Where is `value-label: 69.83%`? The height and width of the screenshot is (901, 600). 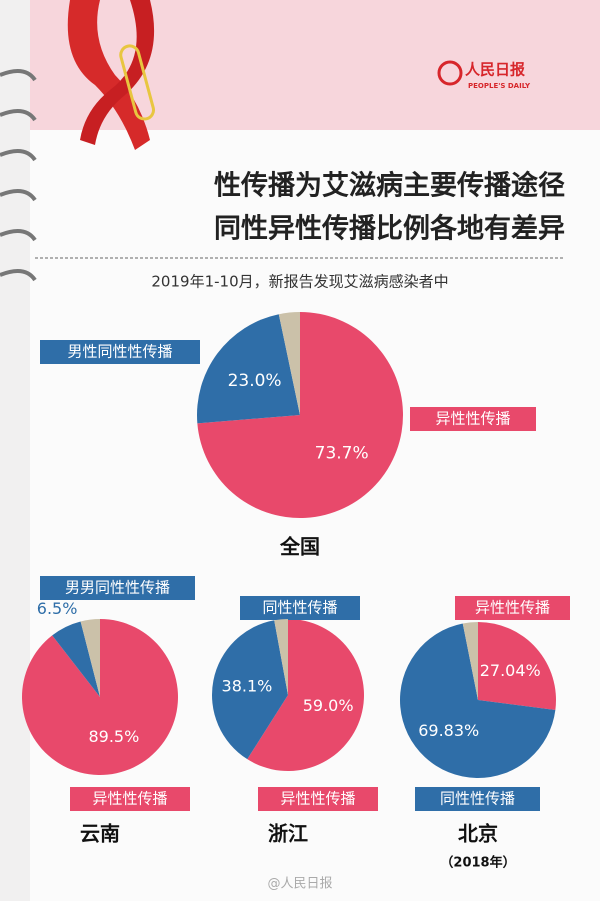
value-label: 69.83% is located at coordinates (448, 730).